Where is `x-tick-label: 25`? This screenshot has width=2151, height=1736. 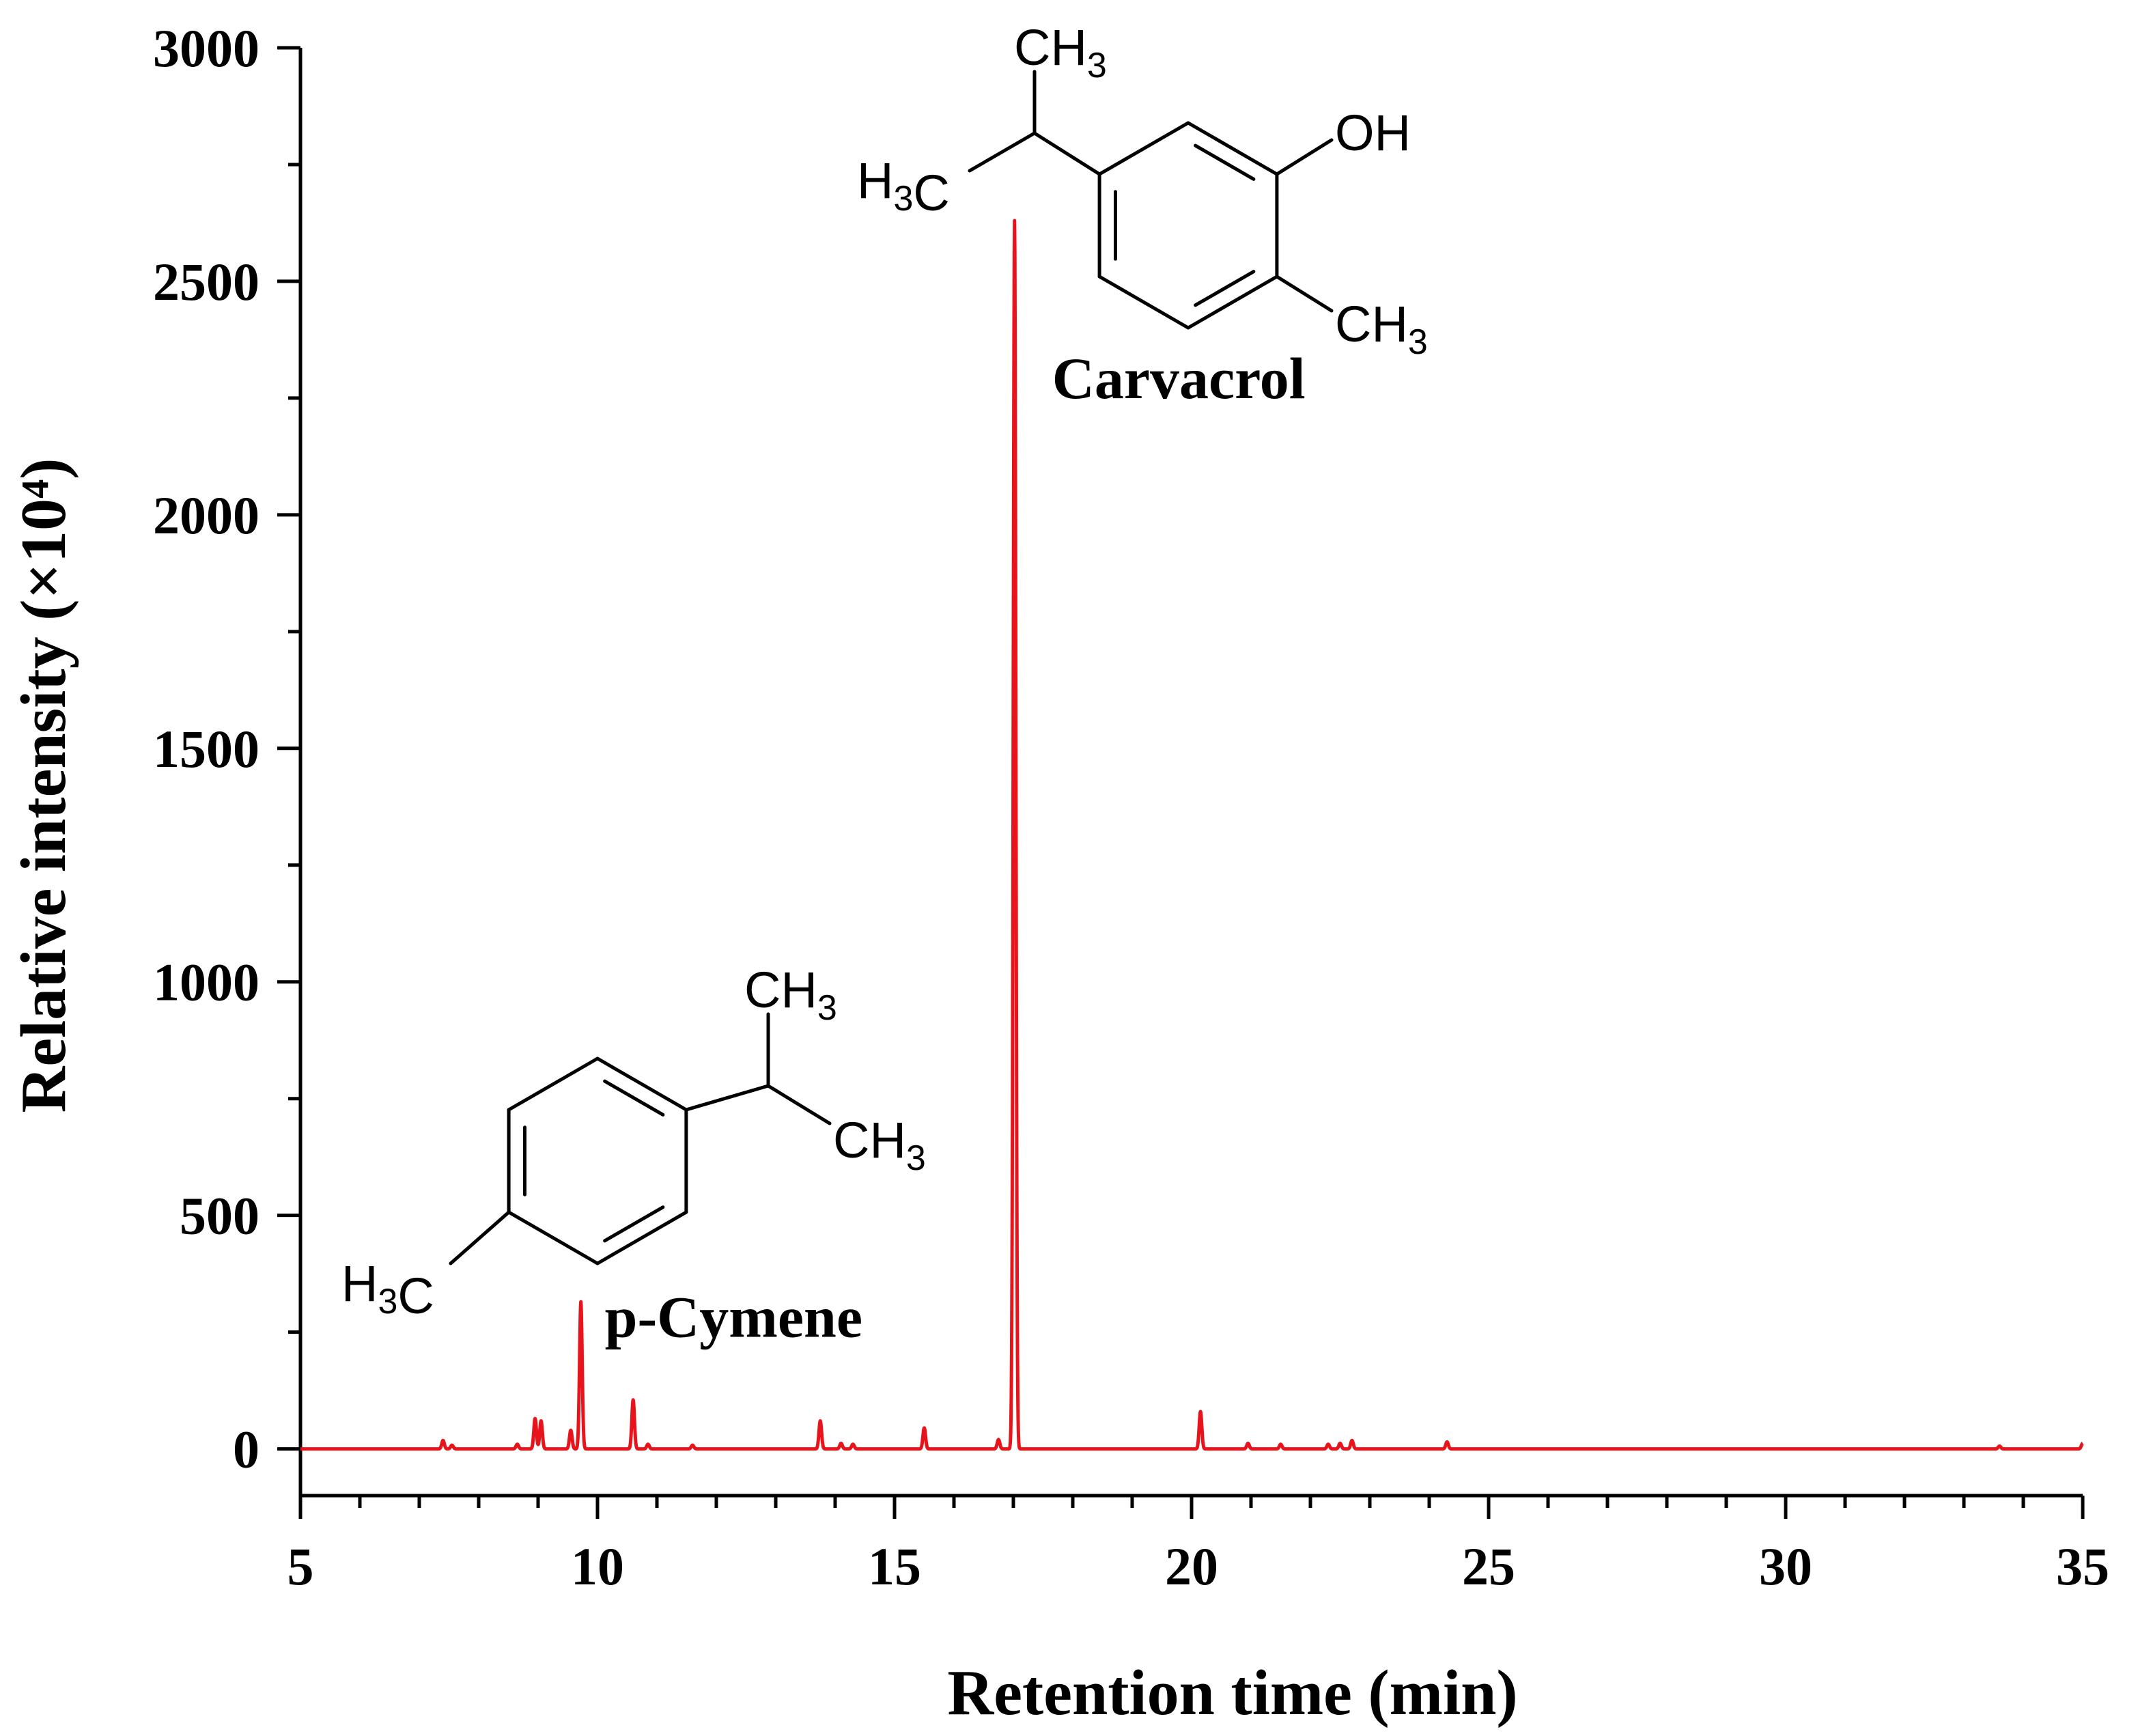 x-tick-label: 25 is located at coordinates (1488, 1566).